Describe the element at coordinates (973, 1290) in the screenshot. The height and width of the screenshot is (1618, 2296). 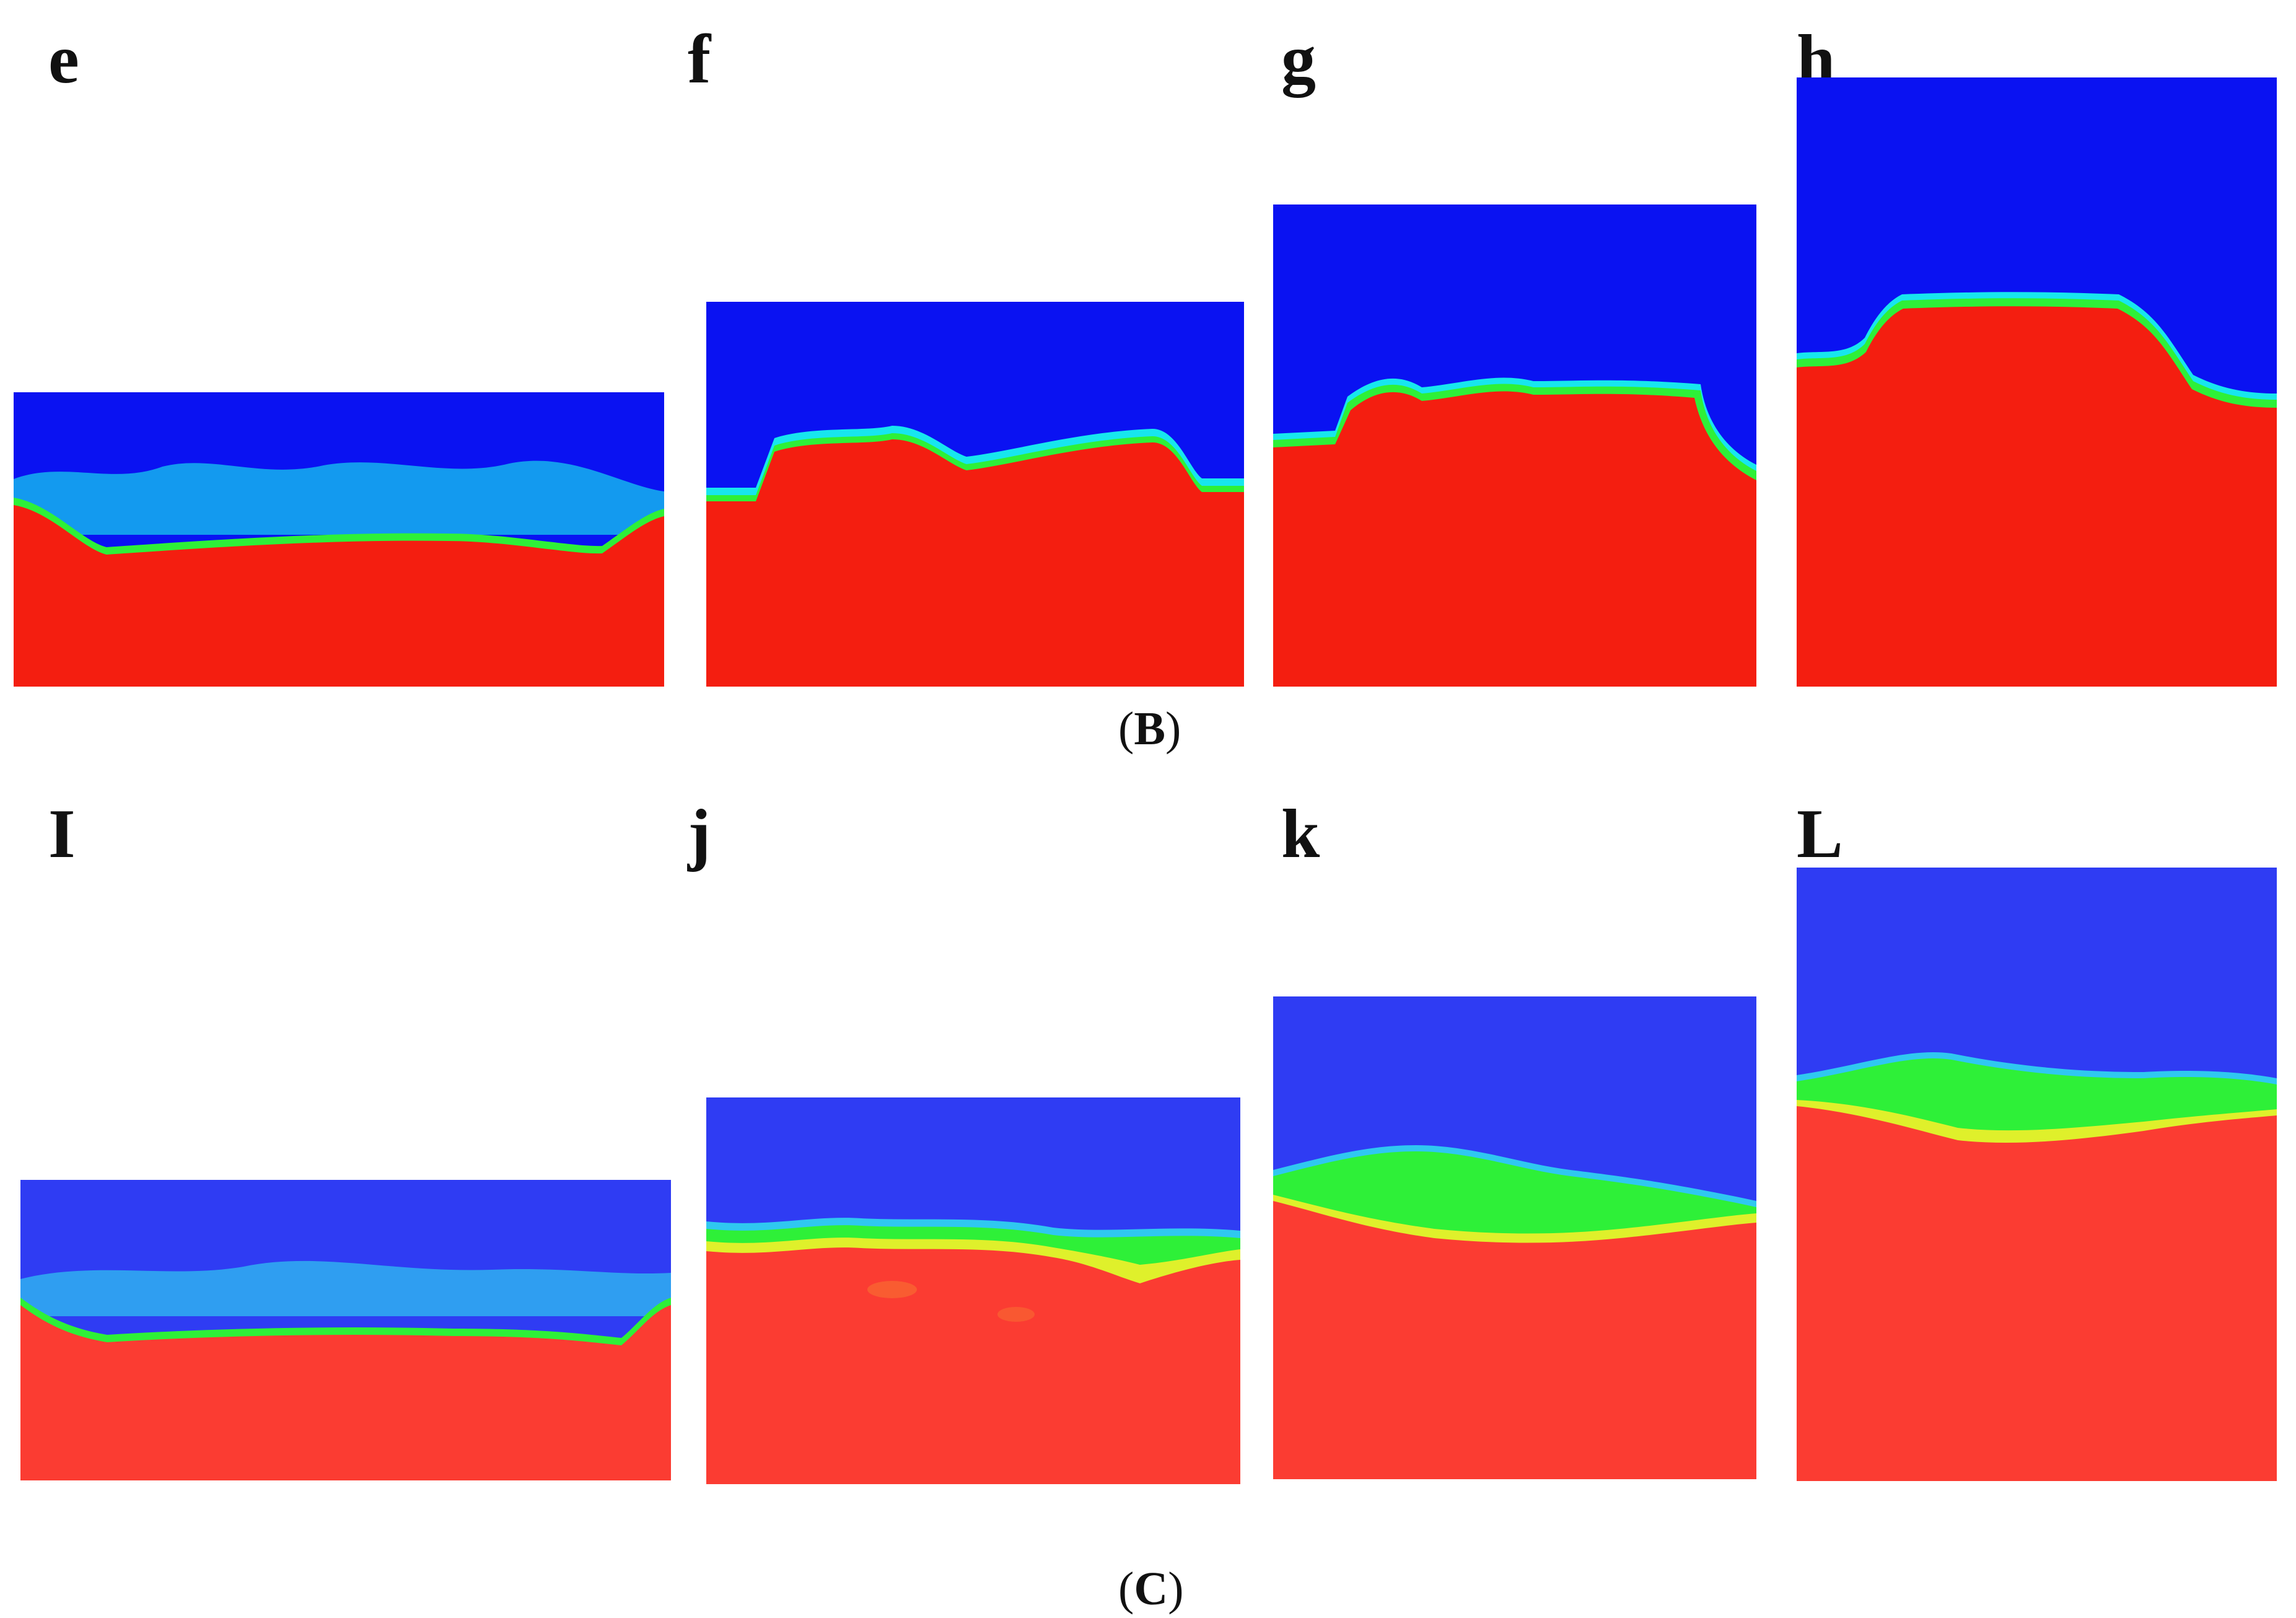
I see `simulation-panel-j` at that location.